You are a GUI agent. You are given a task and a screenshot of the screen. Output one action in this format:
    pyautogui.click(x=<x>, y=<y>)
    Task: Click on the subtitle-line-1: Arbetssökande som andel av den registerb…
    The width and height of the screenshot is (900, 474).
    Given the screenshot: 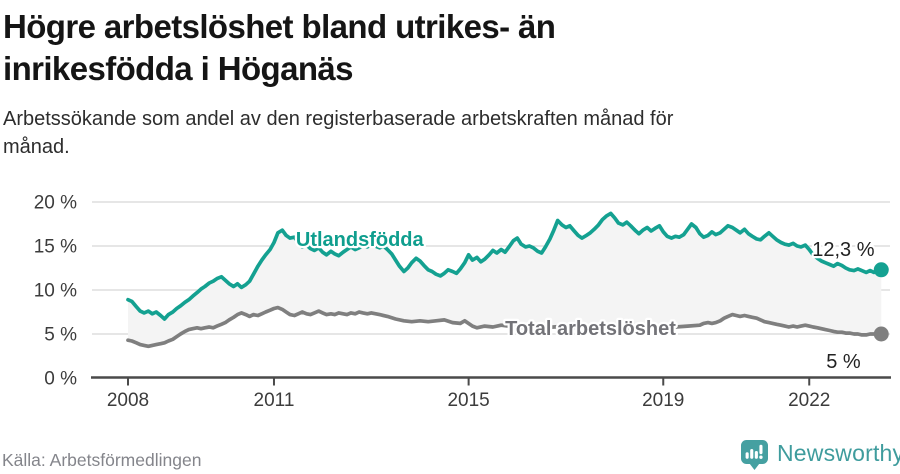 What is the action you would take?
    pyautogui.click(x=338, y=119)
    